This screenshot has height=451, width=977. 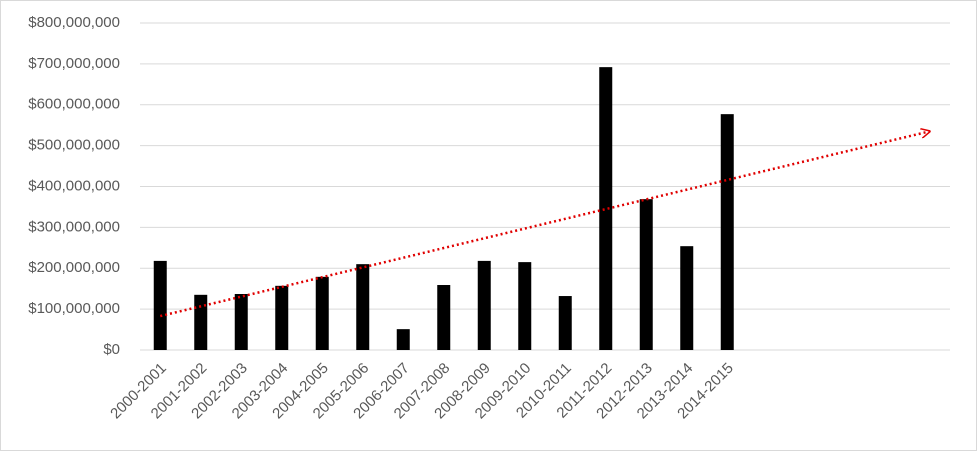 I want to click on y-tick-label: $200,000,000, so click(x=74, y=267).